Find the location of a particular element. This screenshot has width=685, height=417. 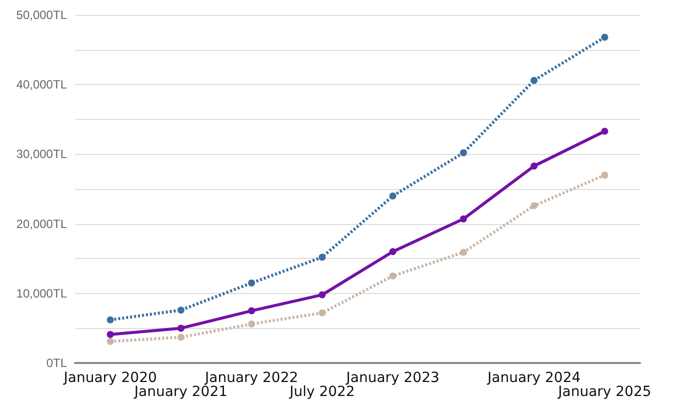

x-tick-label: January 2022 is located at coordinates (251, 378).